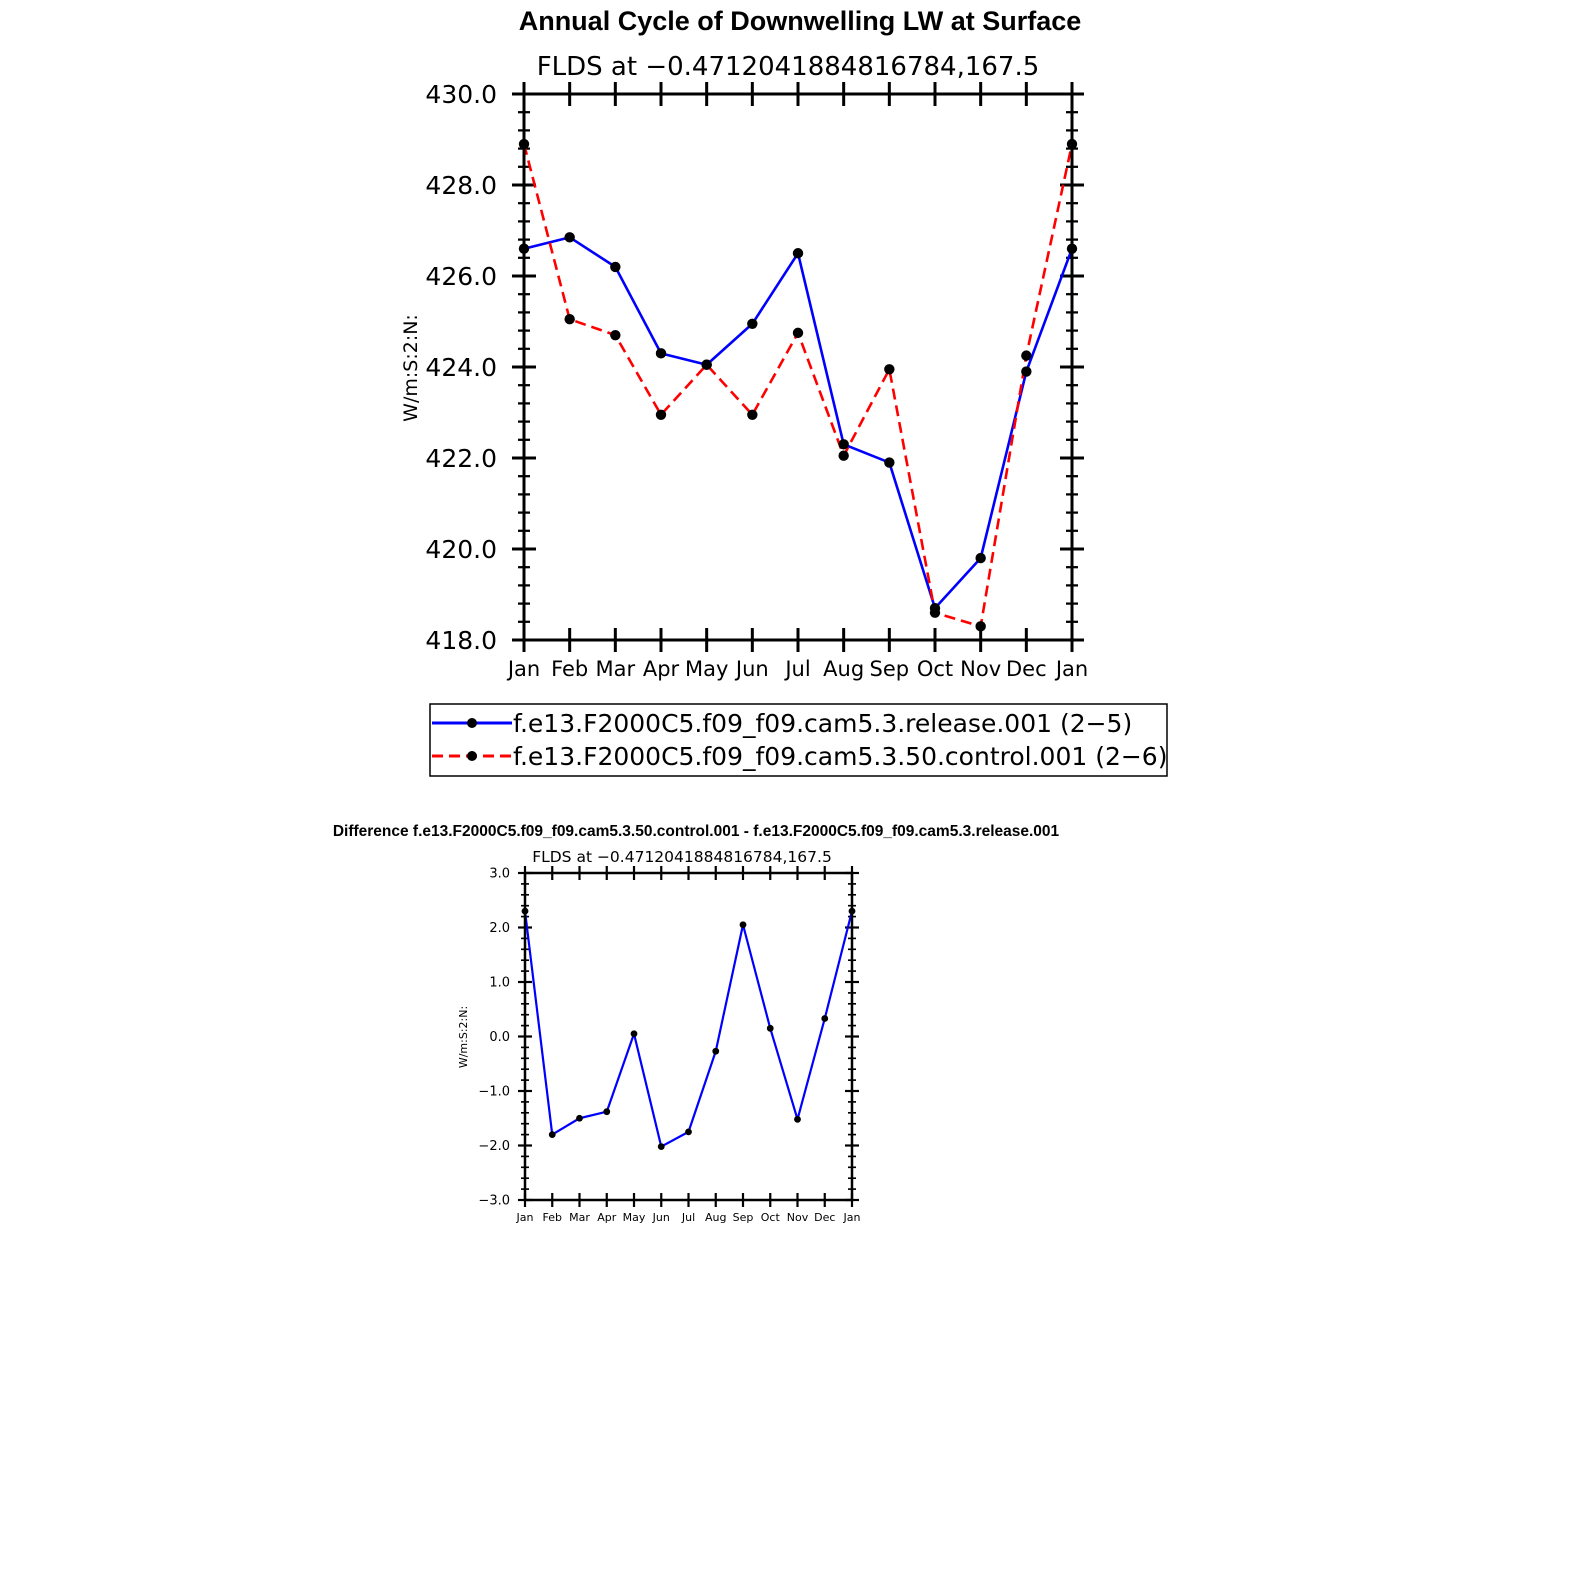 This screenshot has width=1574, height=1574. Describe the element at coordinates (890, 669) in the screenshot. I see `main-xtick-label: Sep` at that location.